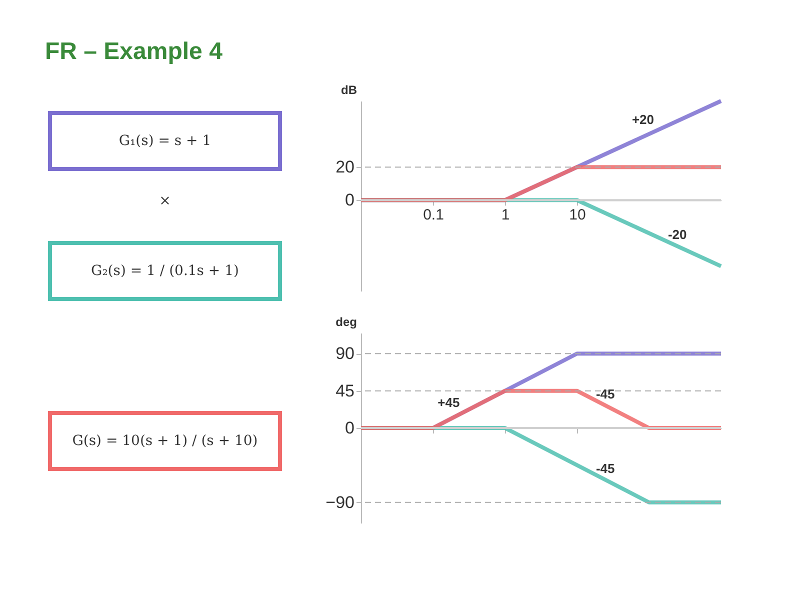  Describe the element at coordinates (345, 390) in the screenshot. I see `y-tick-label: 45` at that location.